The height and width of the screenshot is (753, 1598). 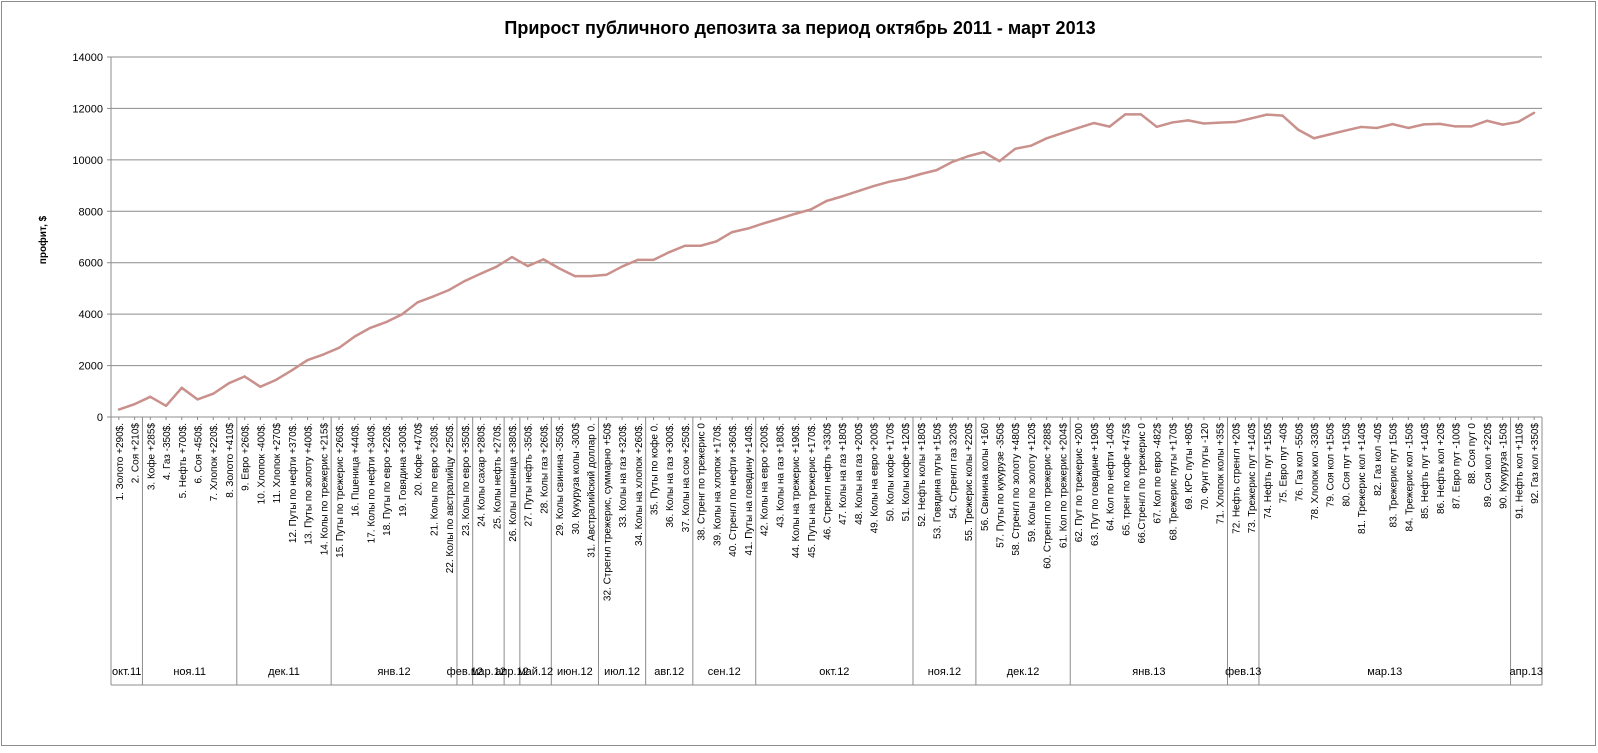 What do you see at coordinates (1252, 478) in the screenshot?
I see `x-tick-label: 73. Трежерис пут +140$` at bounding box center [1252, 478].